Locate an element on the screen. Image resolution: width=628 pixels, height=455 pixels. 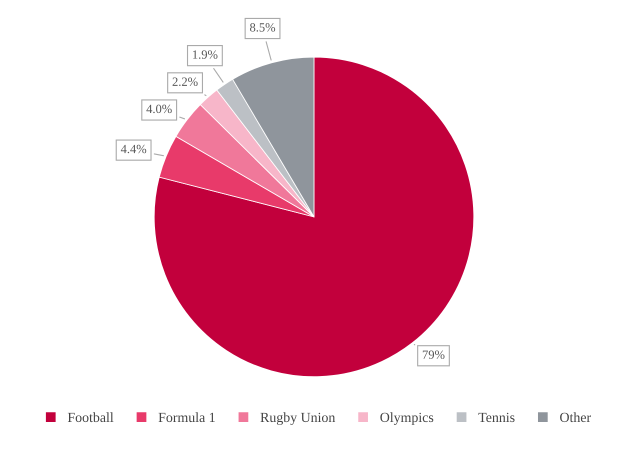
legend-label: Tennis is located at coordinates (496, 417).